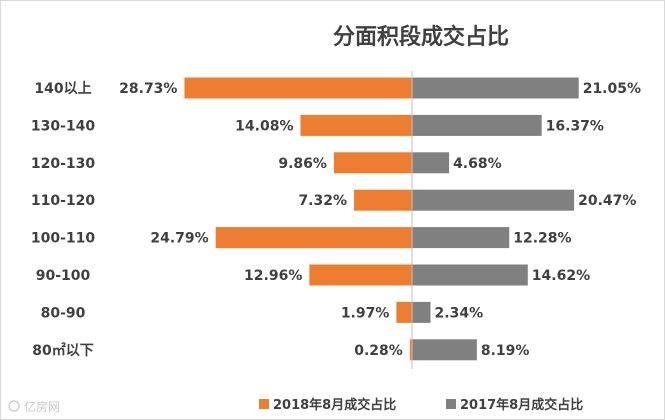  What do you see at coordinates (63, 313) in the screenshot?
I see `category-label: 80-90` at bounding box center [63, 313].